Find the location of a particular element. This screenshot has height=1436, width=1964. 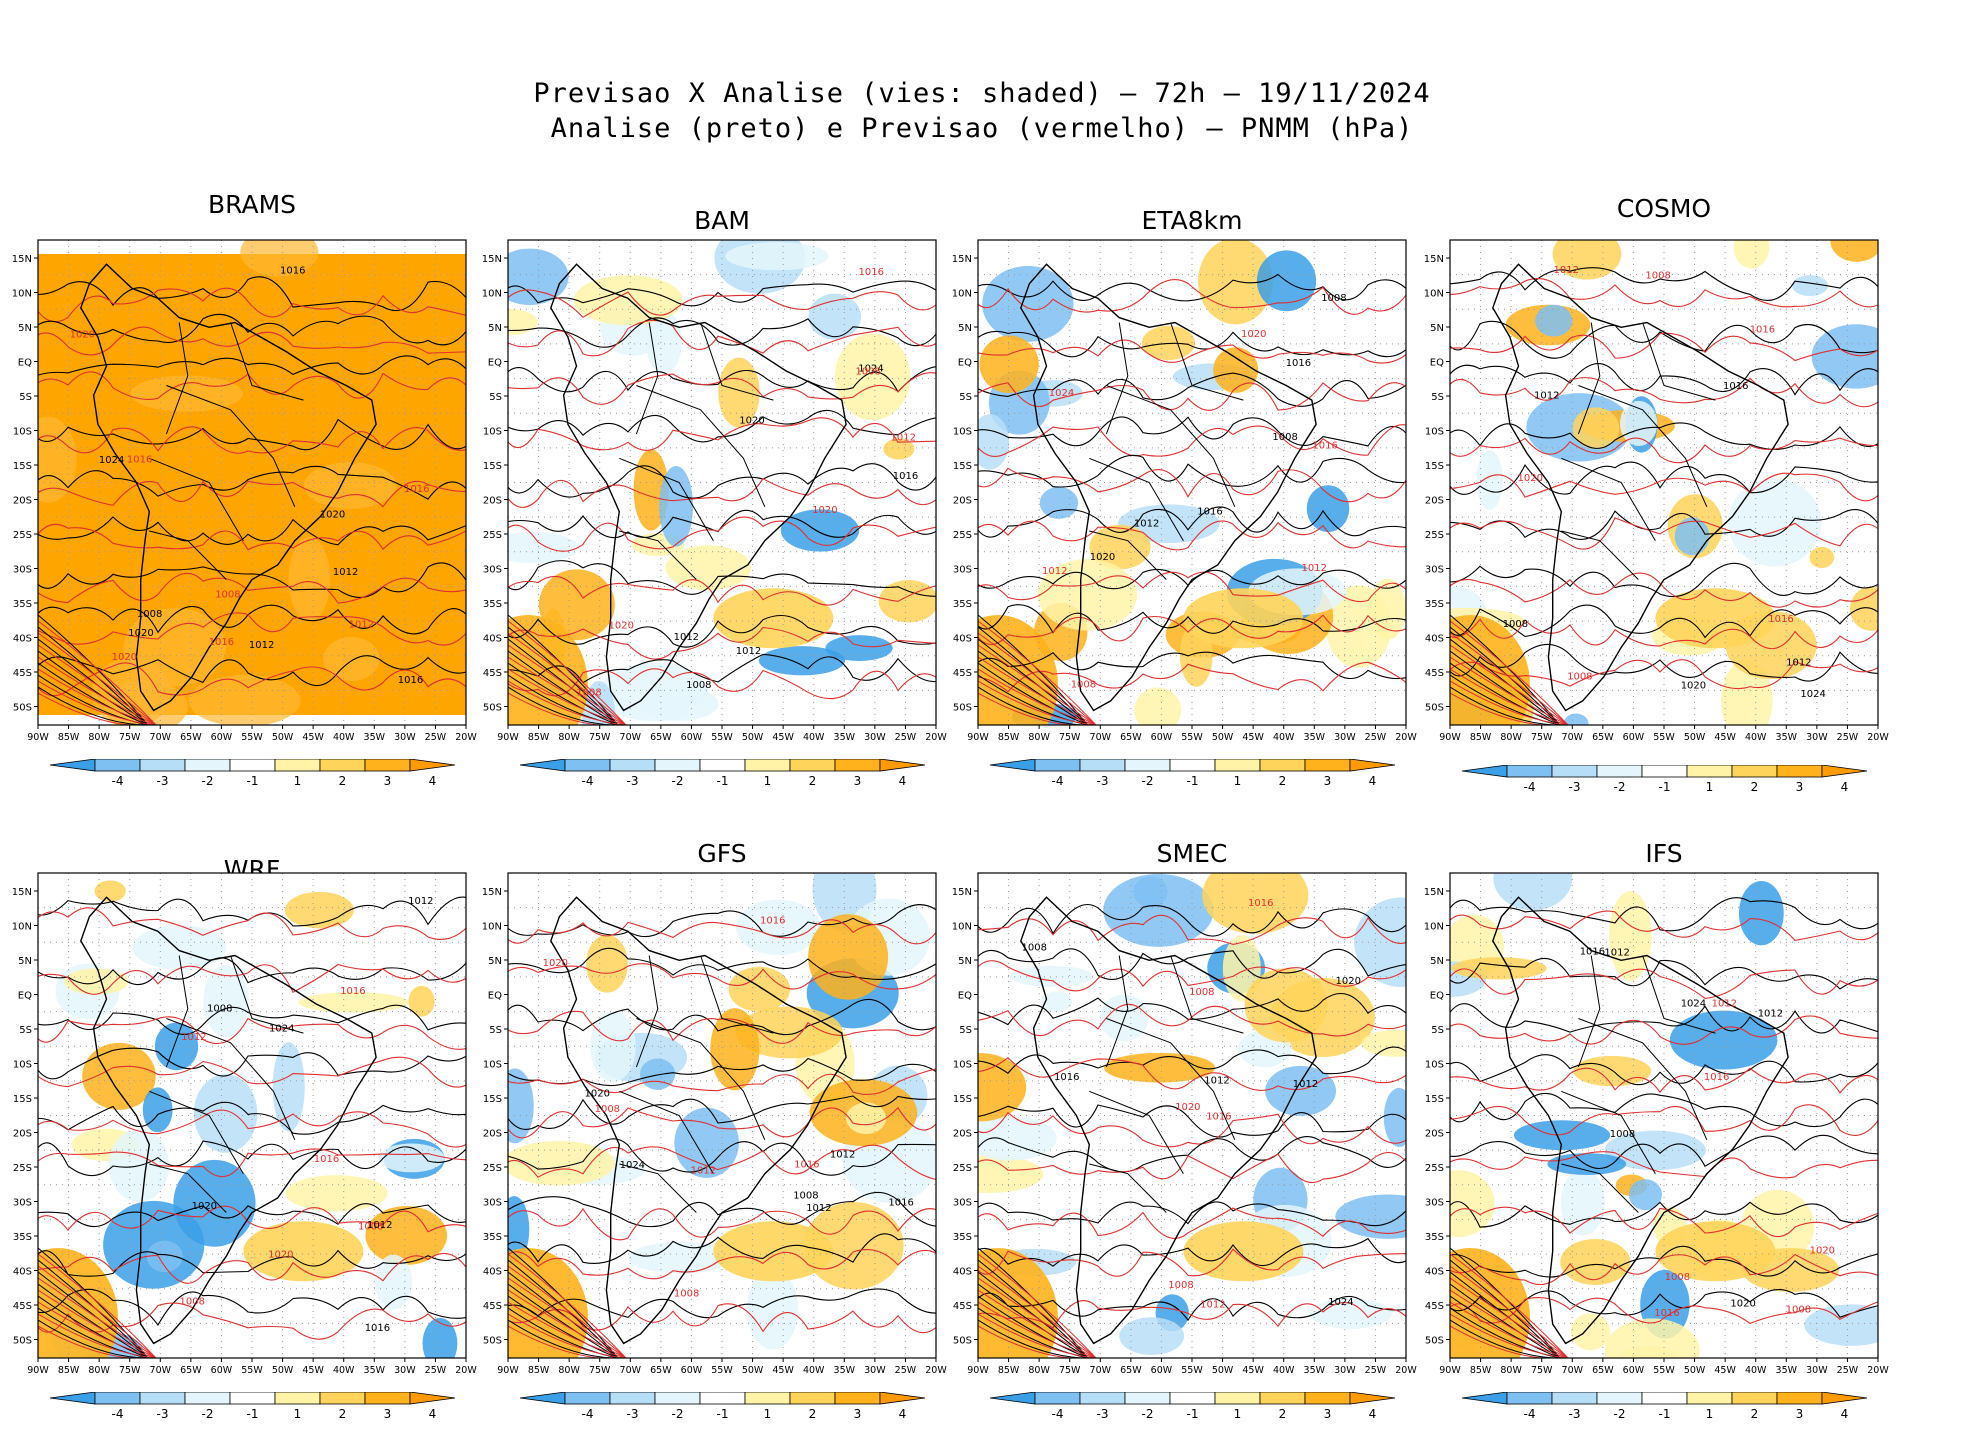

lat-label: 10N is located at coordinates (22, 294).